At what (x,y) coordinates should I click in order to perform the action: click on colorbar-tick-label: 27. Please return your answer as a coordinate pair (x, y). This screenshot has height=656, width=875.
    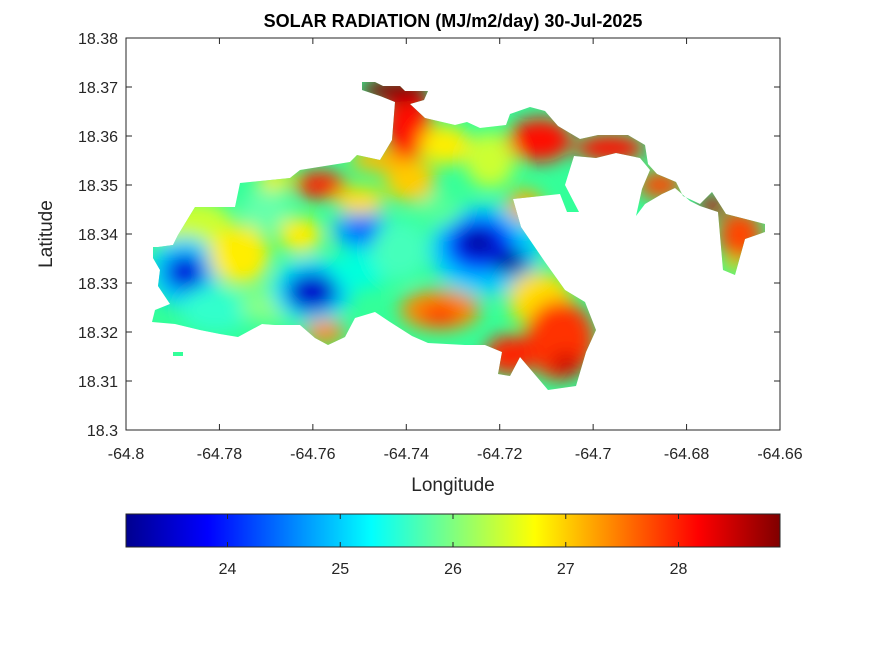
    Looking at the image, I should click on (566, 569).